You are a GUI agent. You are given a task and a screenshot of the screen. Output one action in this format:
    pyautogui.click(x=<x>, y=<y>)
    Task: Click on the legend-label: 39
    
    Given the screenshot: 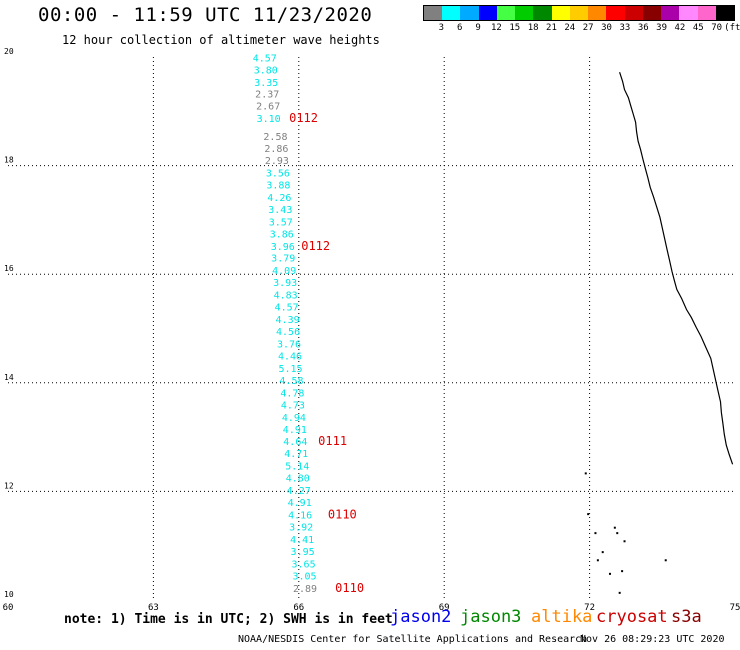 What is the action you would take?
    pyautogui.click(x=661, y=28)
    